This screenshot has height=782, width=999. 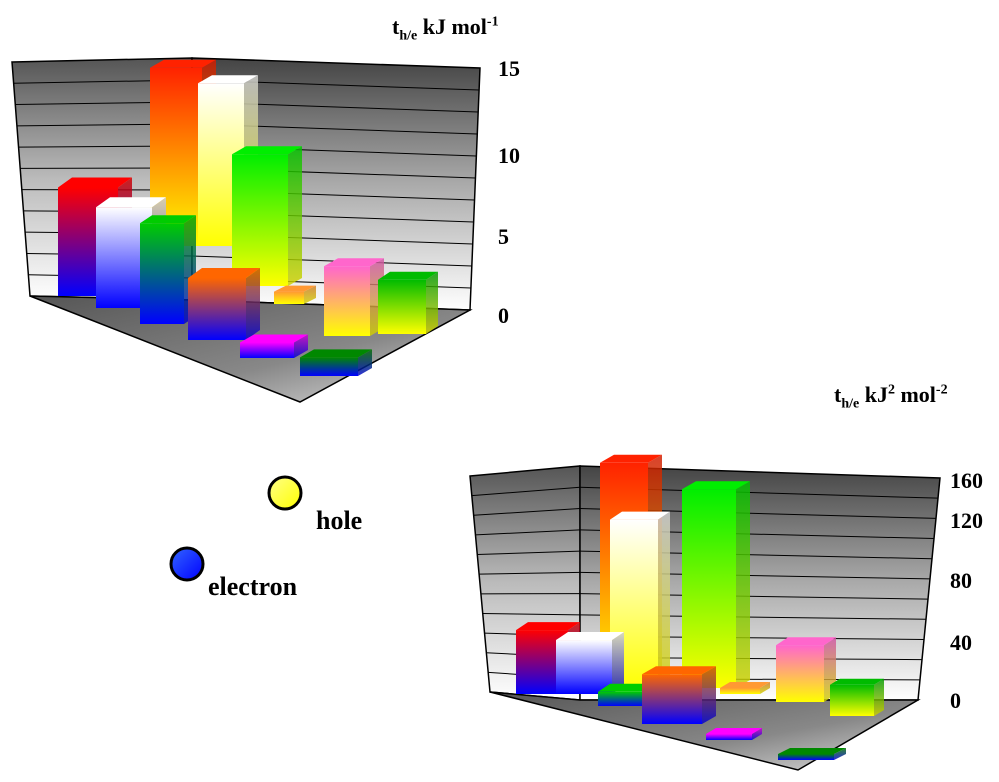 What do you see at coordinates (503, 315) in the screenshot?
I see `chart1-ytick-label: 0` at bounding box center [503, 315].